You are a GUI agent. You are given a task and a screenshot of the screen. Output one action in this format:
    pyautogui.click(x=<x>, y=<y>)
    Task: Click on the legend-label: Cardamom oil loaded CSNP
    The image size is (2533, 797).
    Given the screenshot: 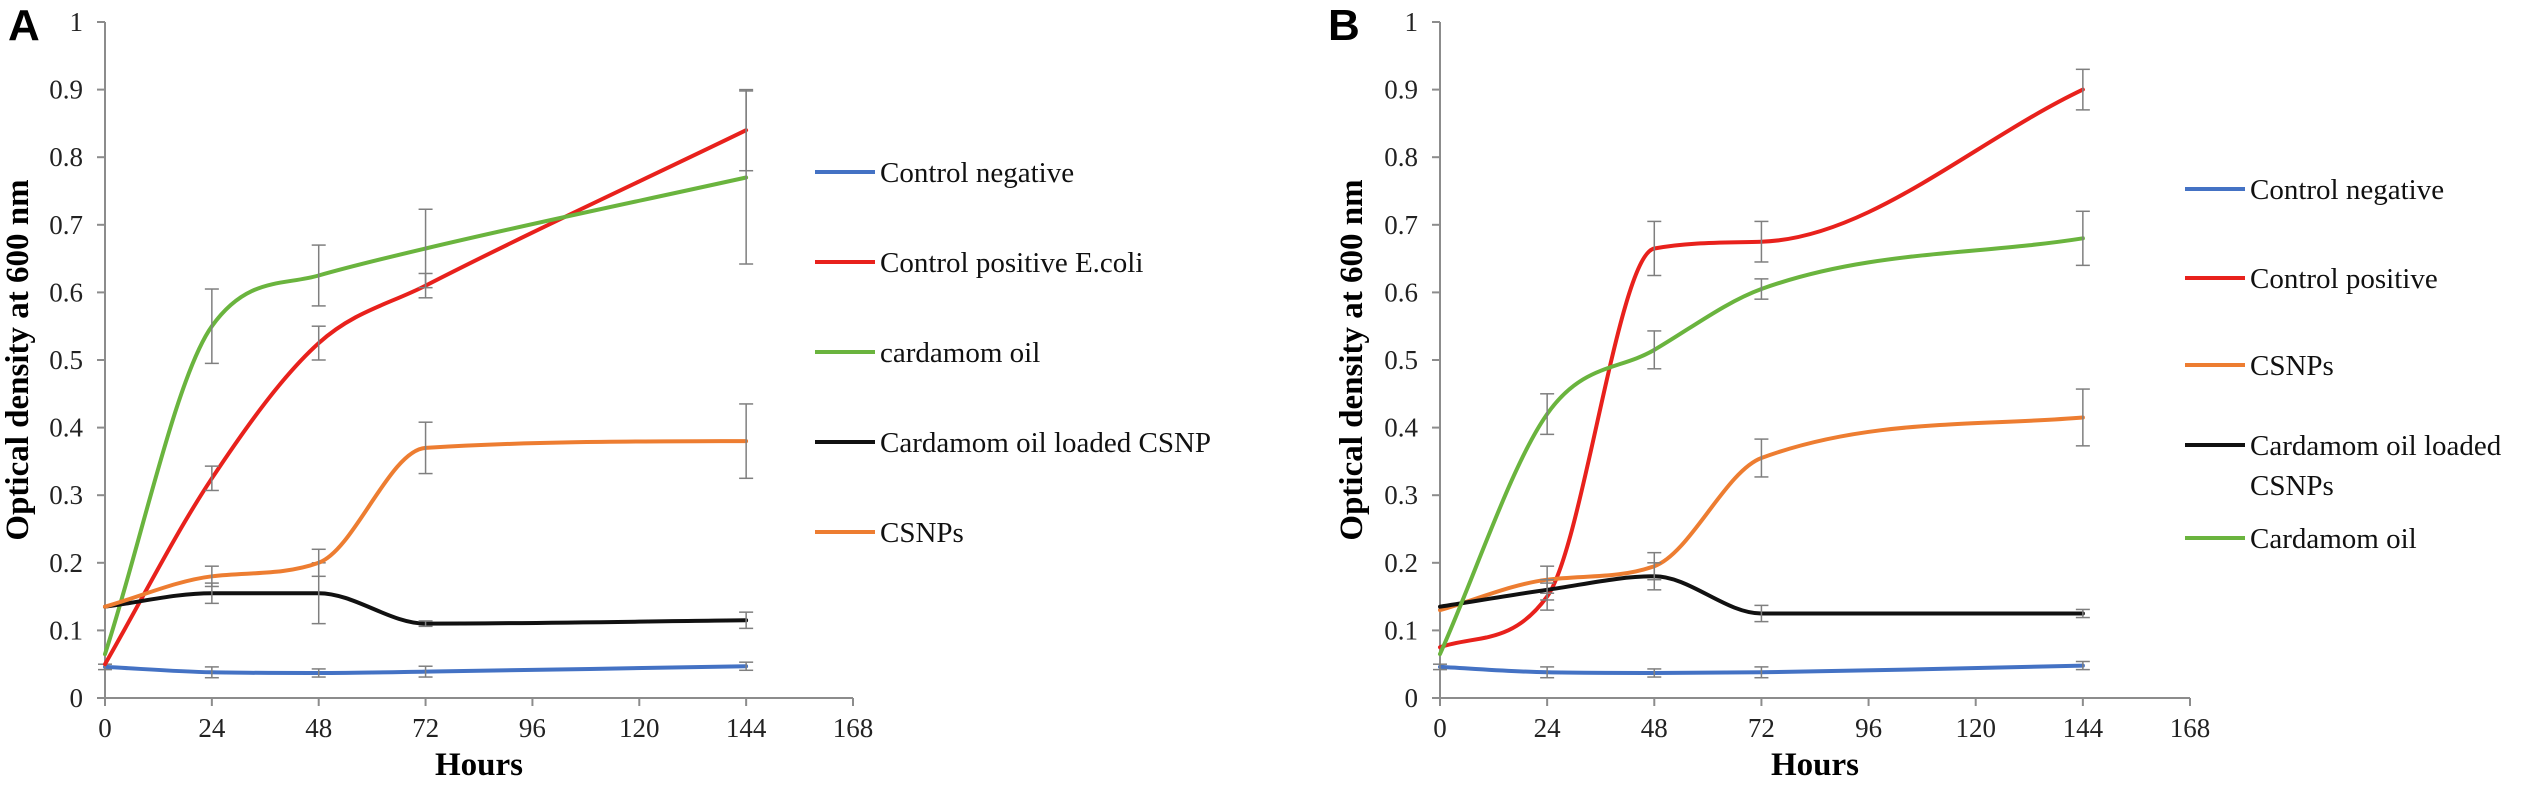 What is the action you would take?
    pyautogui.click(x=1045, y=443)
    